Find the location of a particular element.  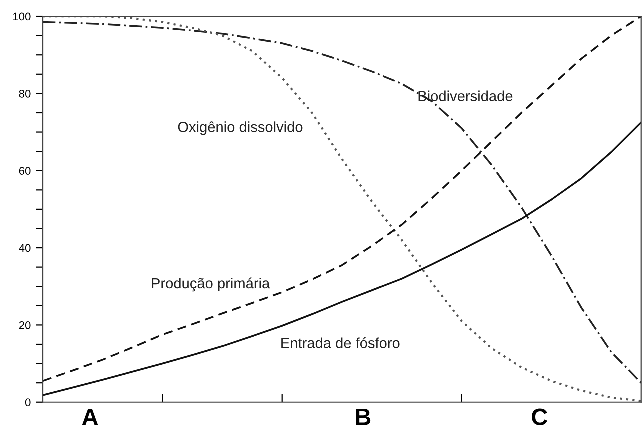

text: C is located at coordinates (540, 417).